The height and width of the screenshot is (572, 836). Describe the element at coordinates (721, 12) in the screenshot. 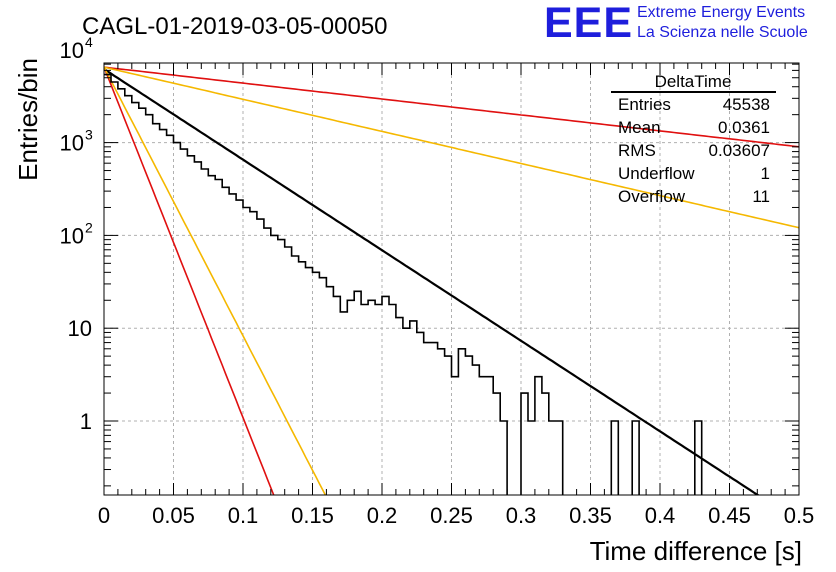

I see `logo-line-1: Extreme Energy Events` at that location.